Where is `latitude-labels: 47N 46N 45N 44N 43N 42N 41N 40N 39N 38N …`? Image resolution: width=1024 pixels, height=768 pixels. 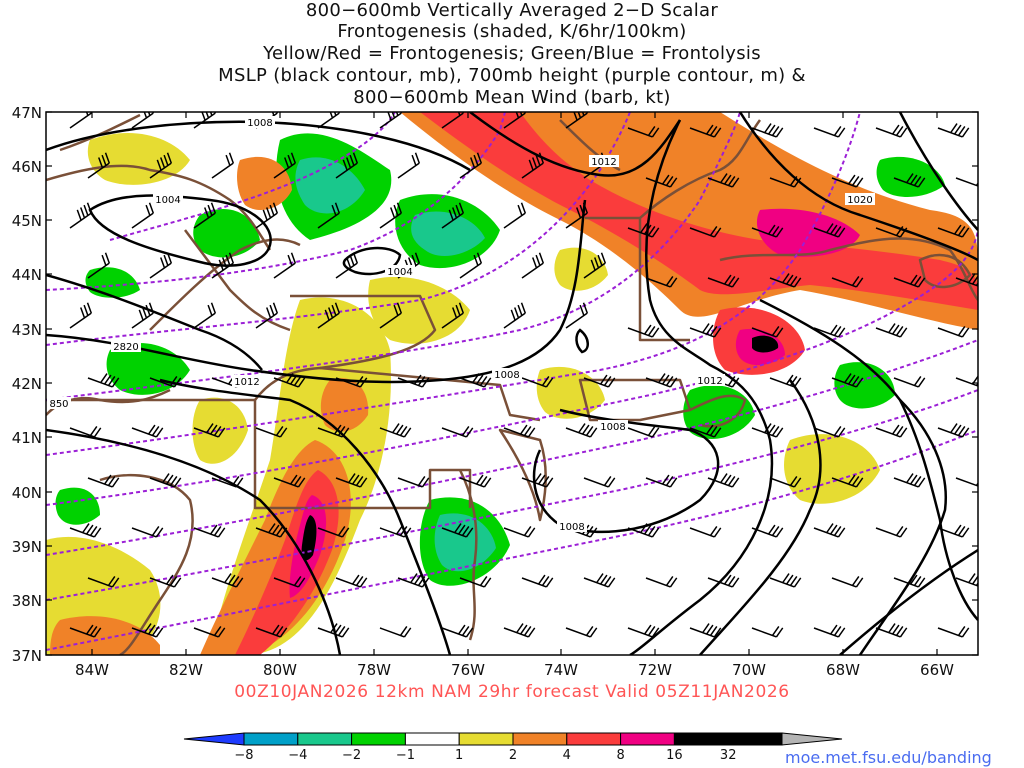
latitude-labels: 47N 46N 45N 44N 43N 42N 41N 40N 39N 38N … is located at coordinates (27, 384).